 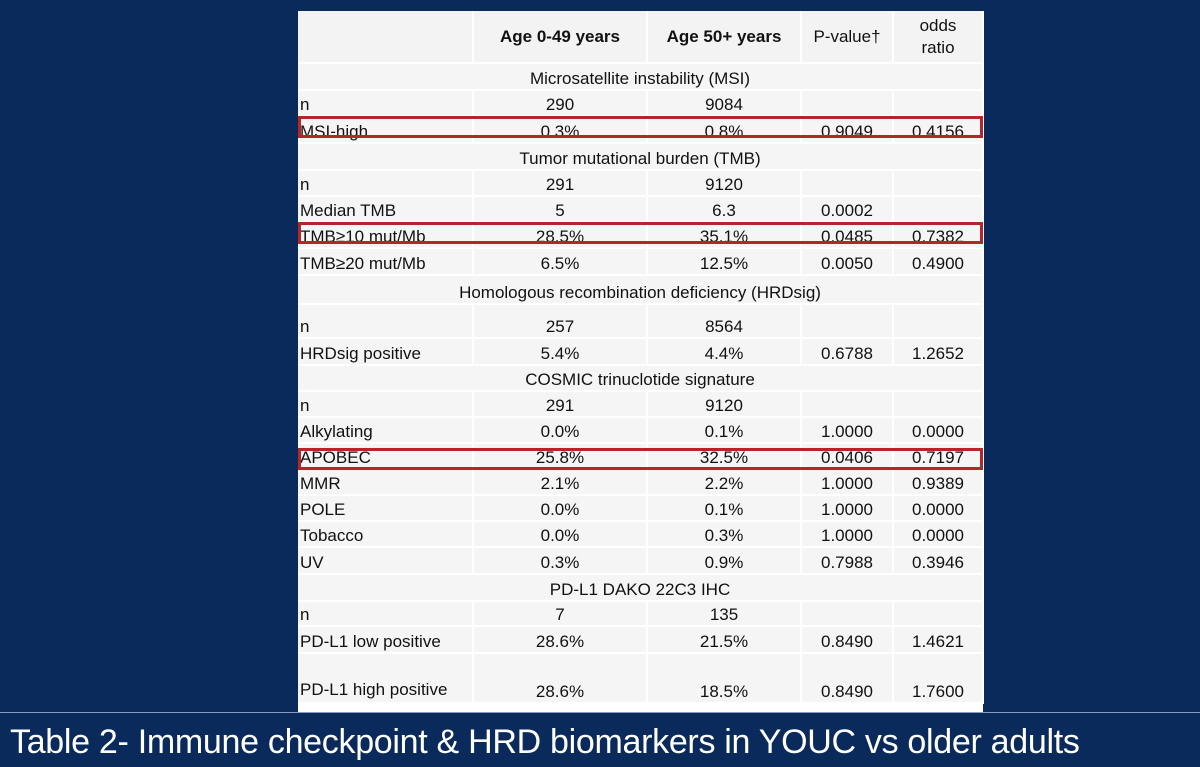 What do you see at coordinates (560, 321) in the screenshot?
I see `cell-age-0-49: 257` at bounding box center [560, 321].